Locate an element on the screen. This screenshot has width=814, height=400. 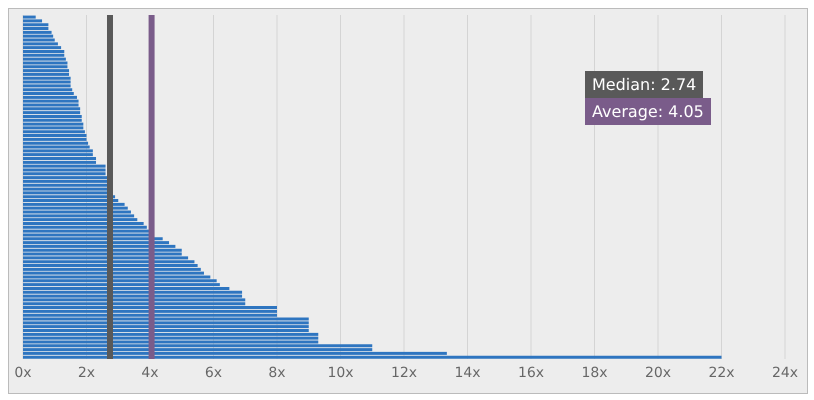
x-tick-label: 12x is located at coordinates (404, 372).